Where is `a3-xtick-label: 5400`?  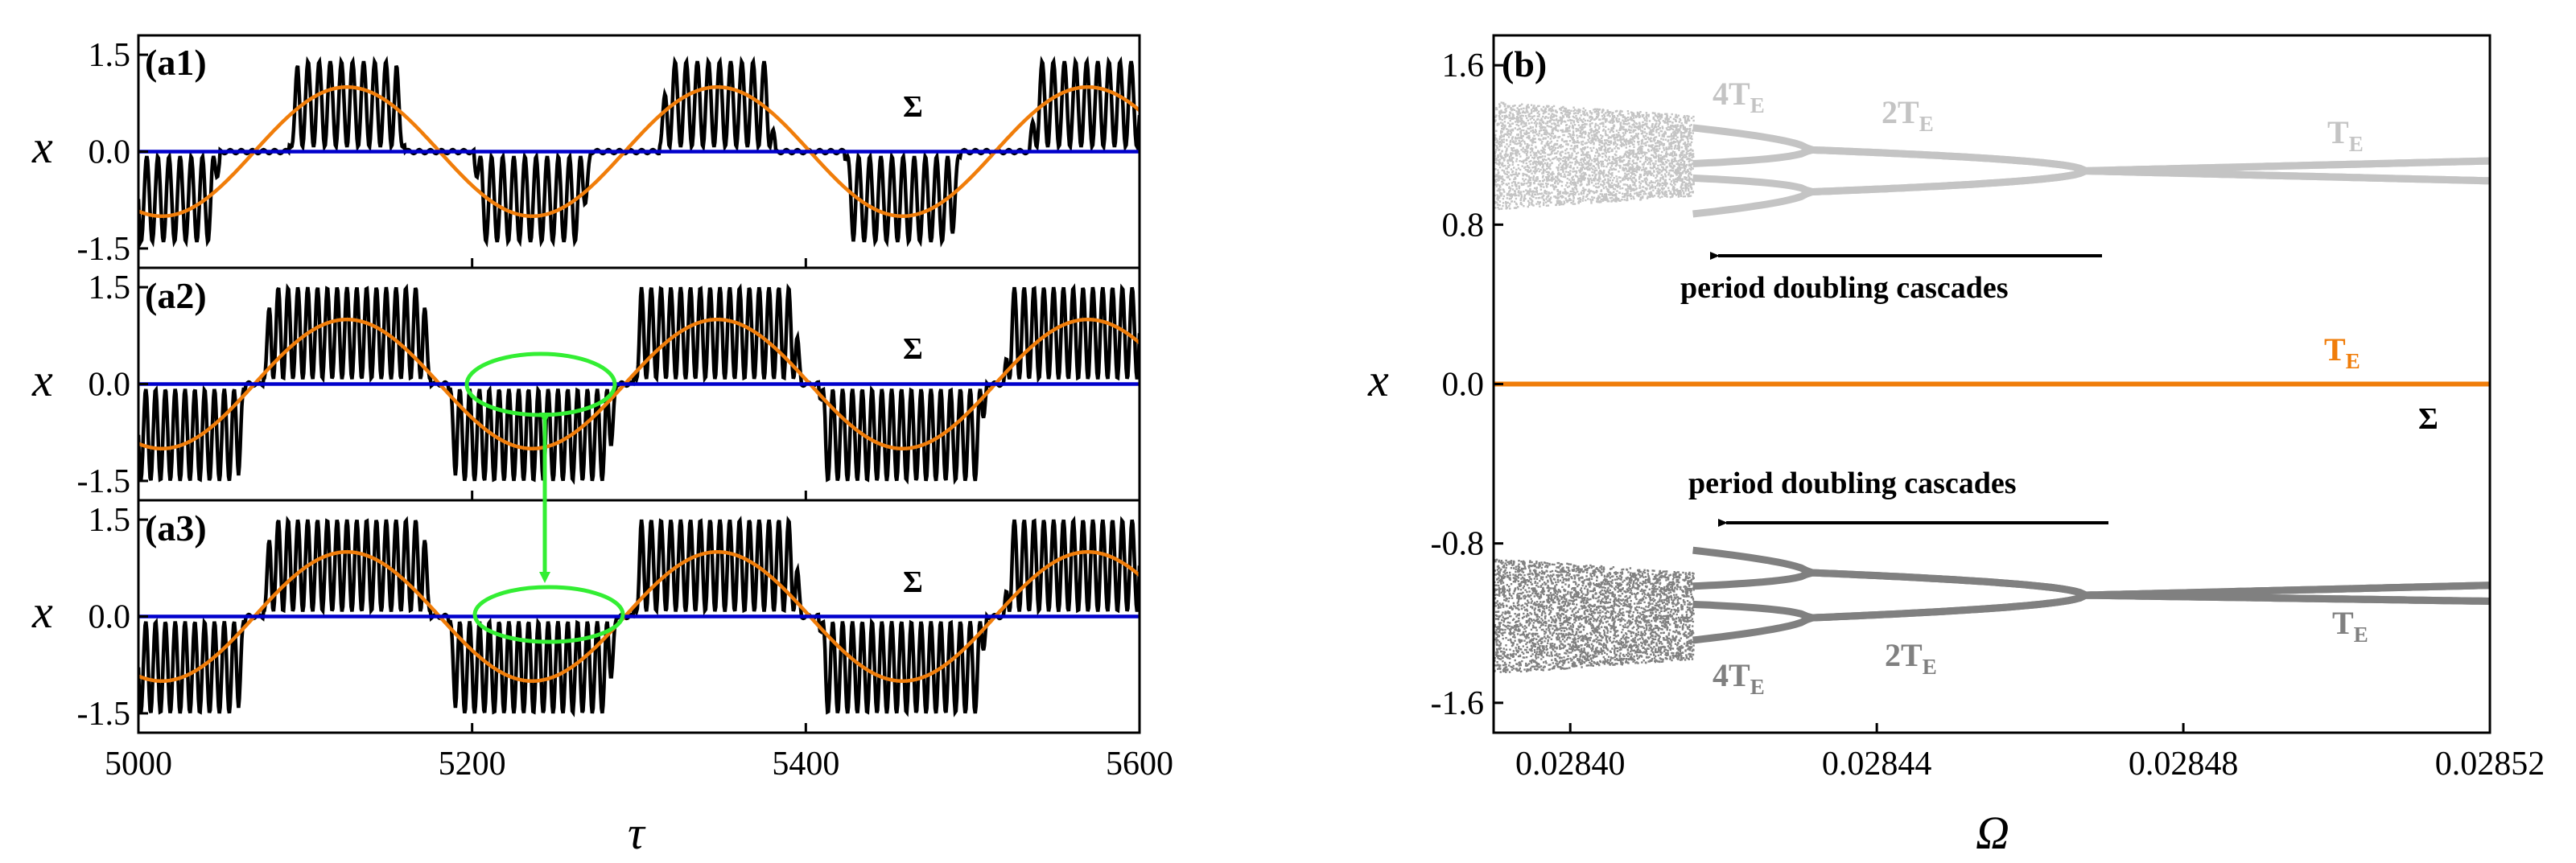
a3-xtick-label: 5400 is located at coordinates (805, 764).